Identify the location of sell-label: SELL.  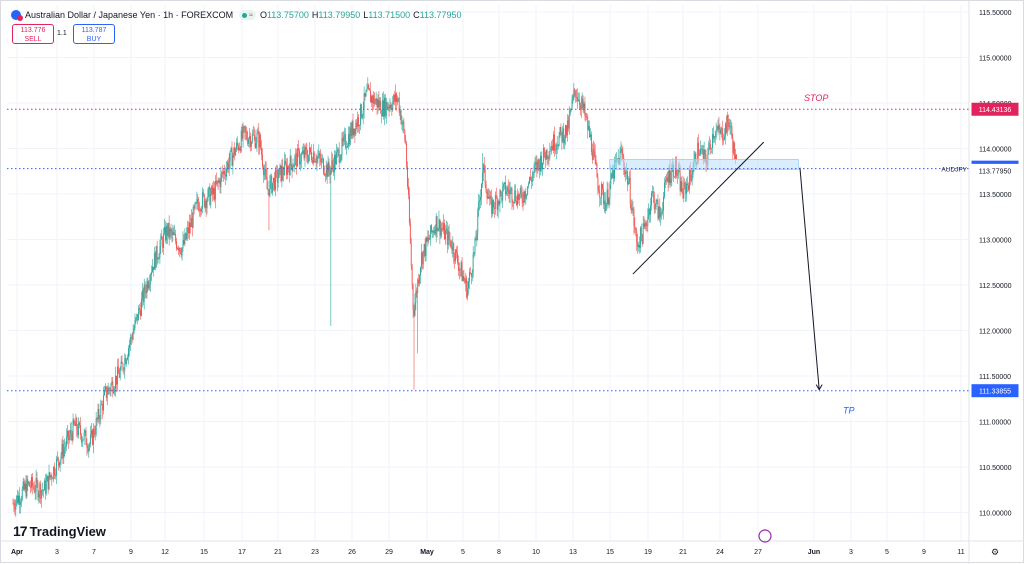
(33, 39).